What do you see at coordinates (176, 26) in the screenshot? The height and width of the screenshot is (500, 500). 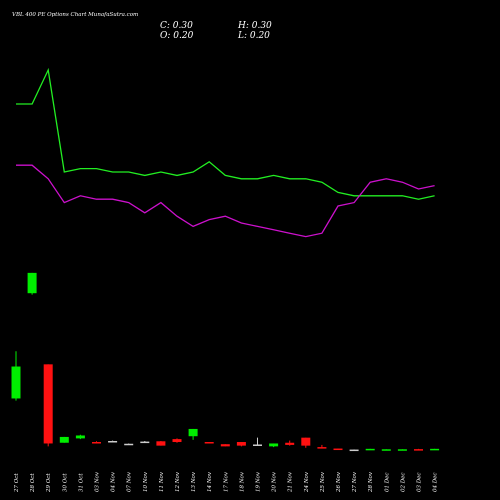 I see `close-value: C: 0.30` at bounding box center [176, 26].